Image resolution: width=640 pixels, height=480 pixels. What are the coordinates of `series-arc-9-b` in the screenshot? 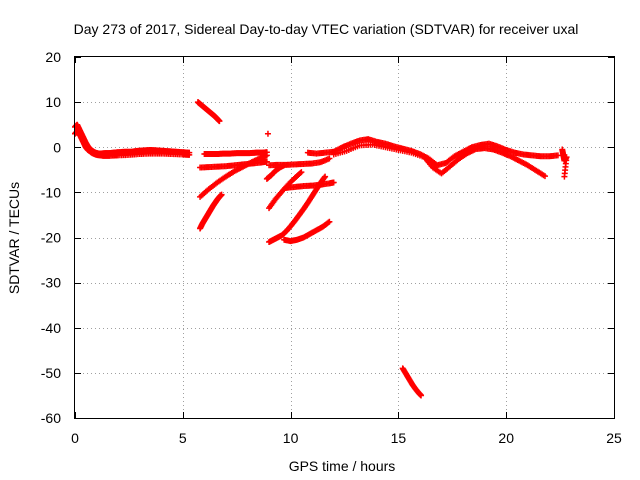 It's located at (285, 190).